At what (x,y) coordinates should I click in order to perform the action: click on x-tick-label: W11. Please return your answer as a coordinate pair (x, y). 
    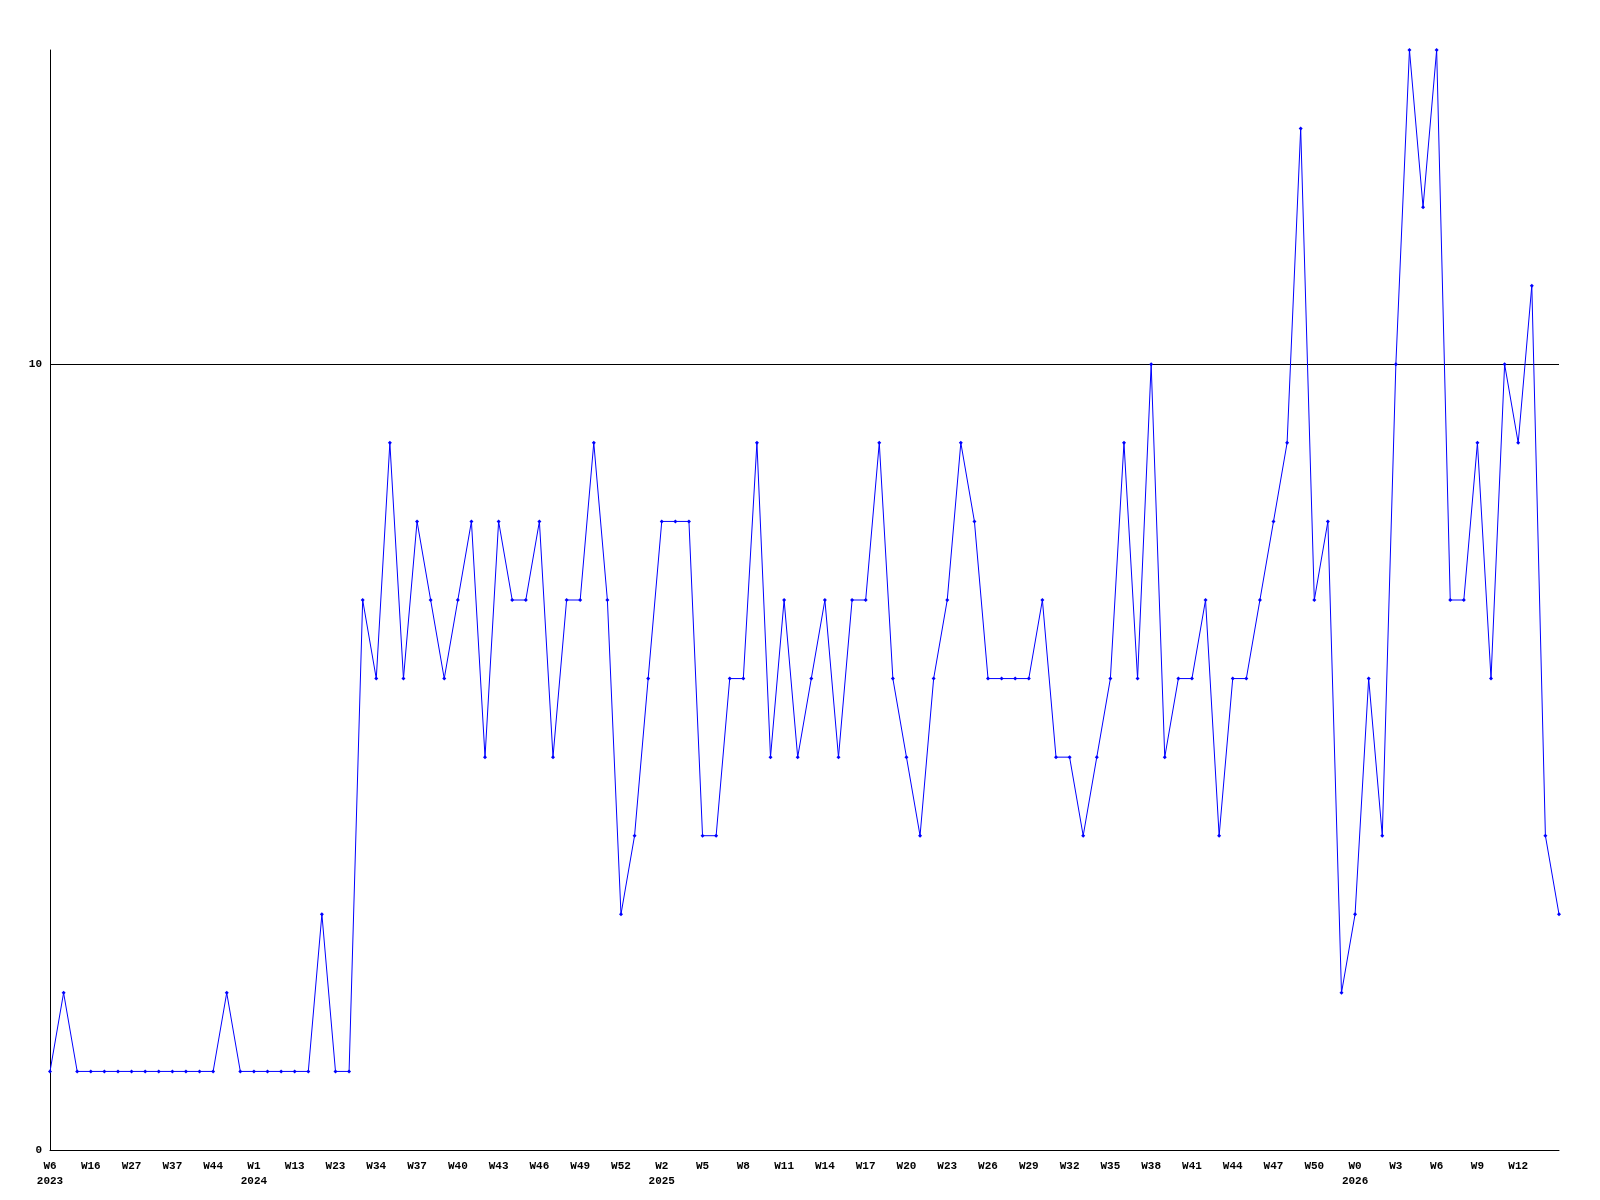
    Looking at the image, I should click on (784, 1165).